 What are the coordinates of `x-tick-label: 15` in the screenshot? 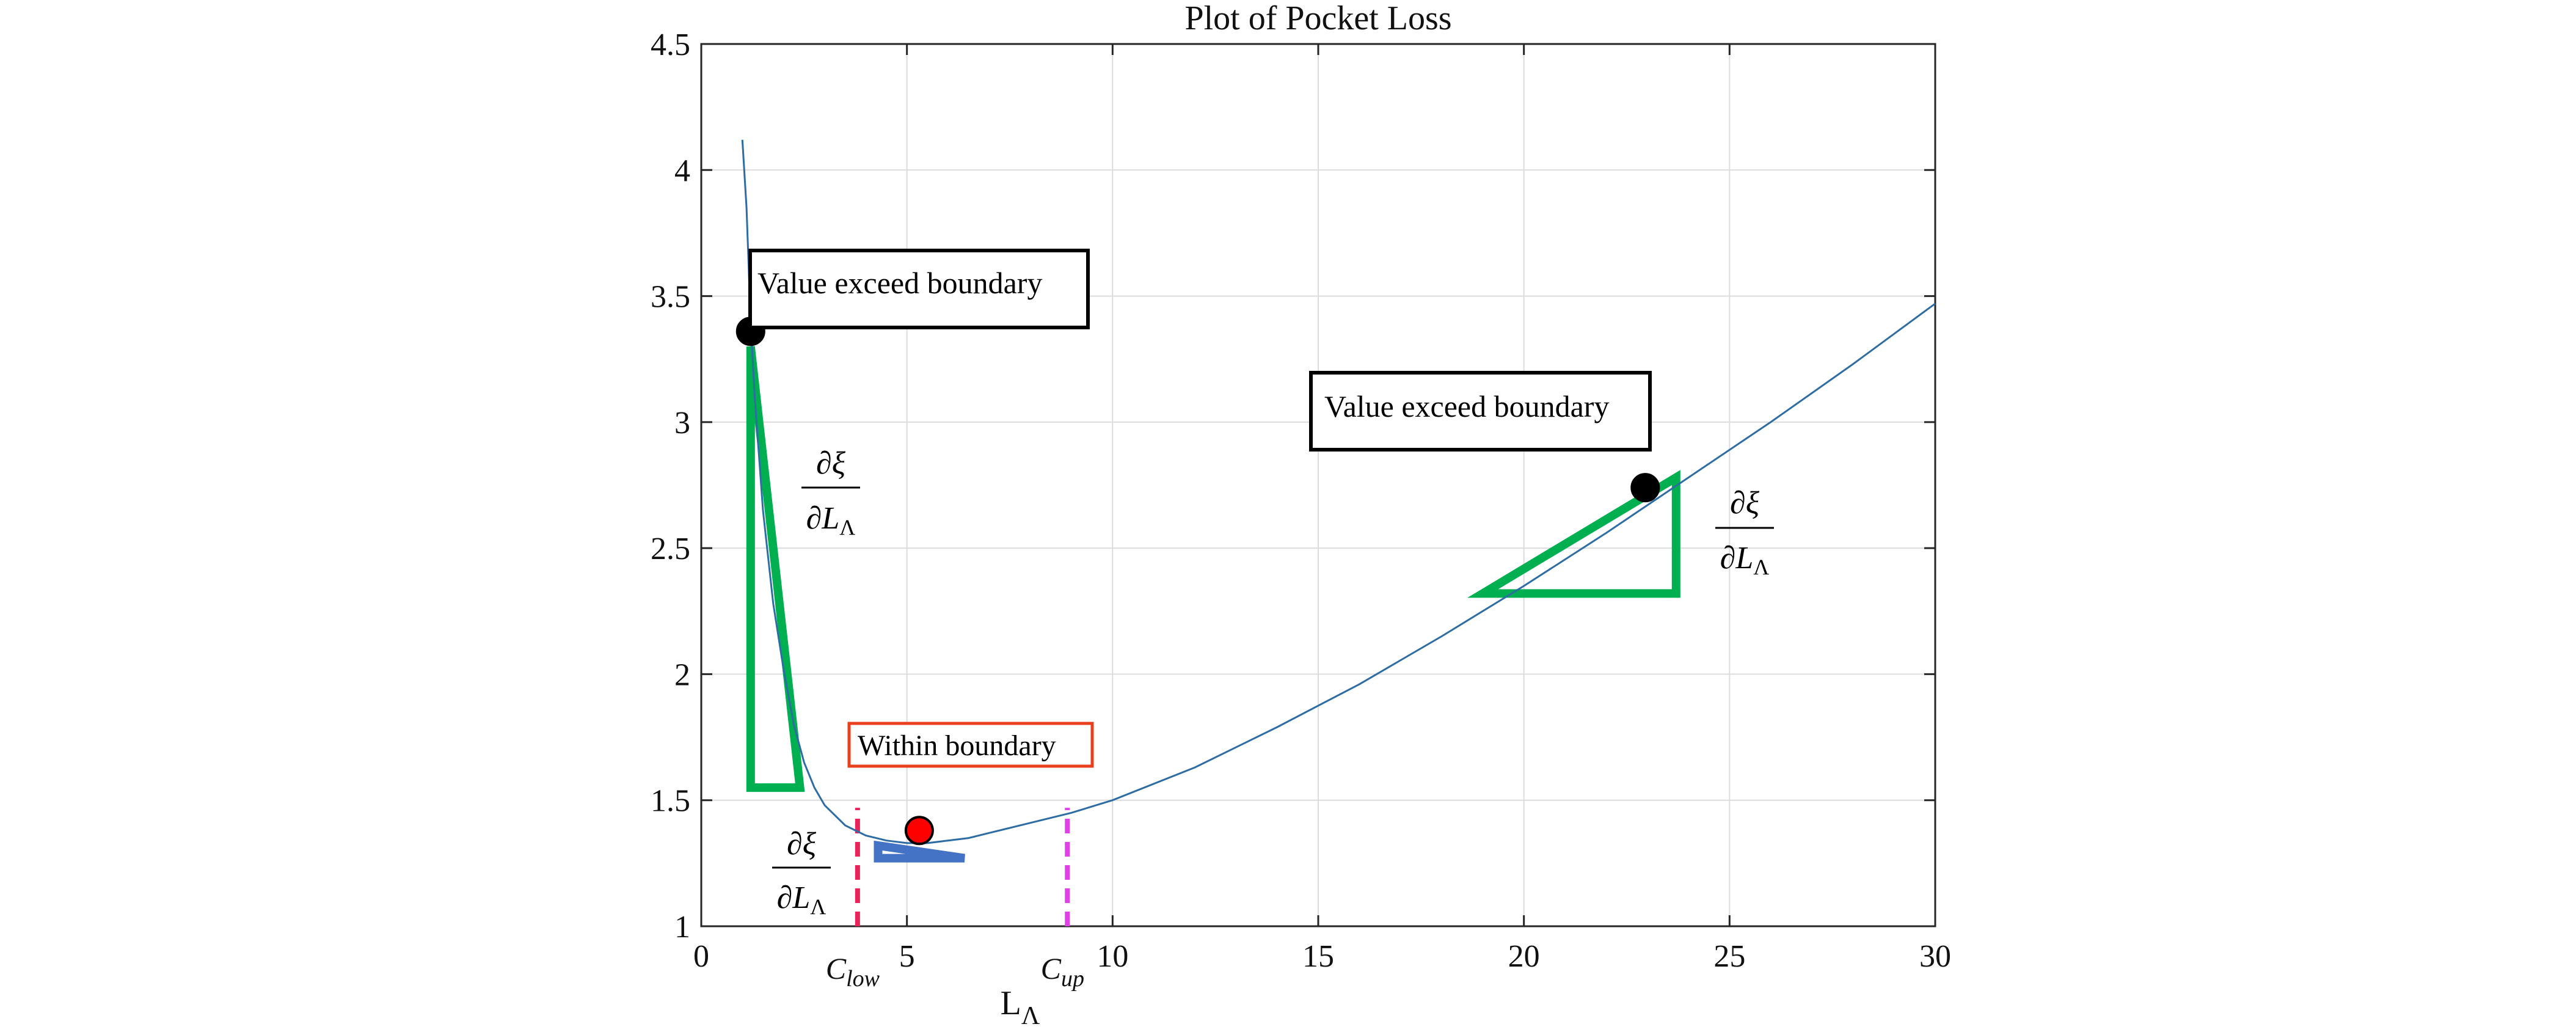 It's located at (1318, 957).